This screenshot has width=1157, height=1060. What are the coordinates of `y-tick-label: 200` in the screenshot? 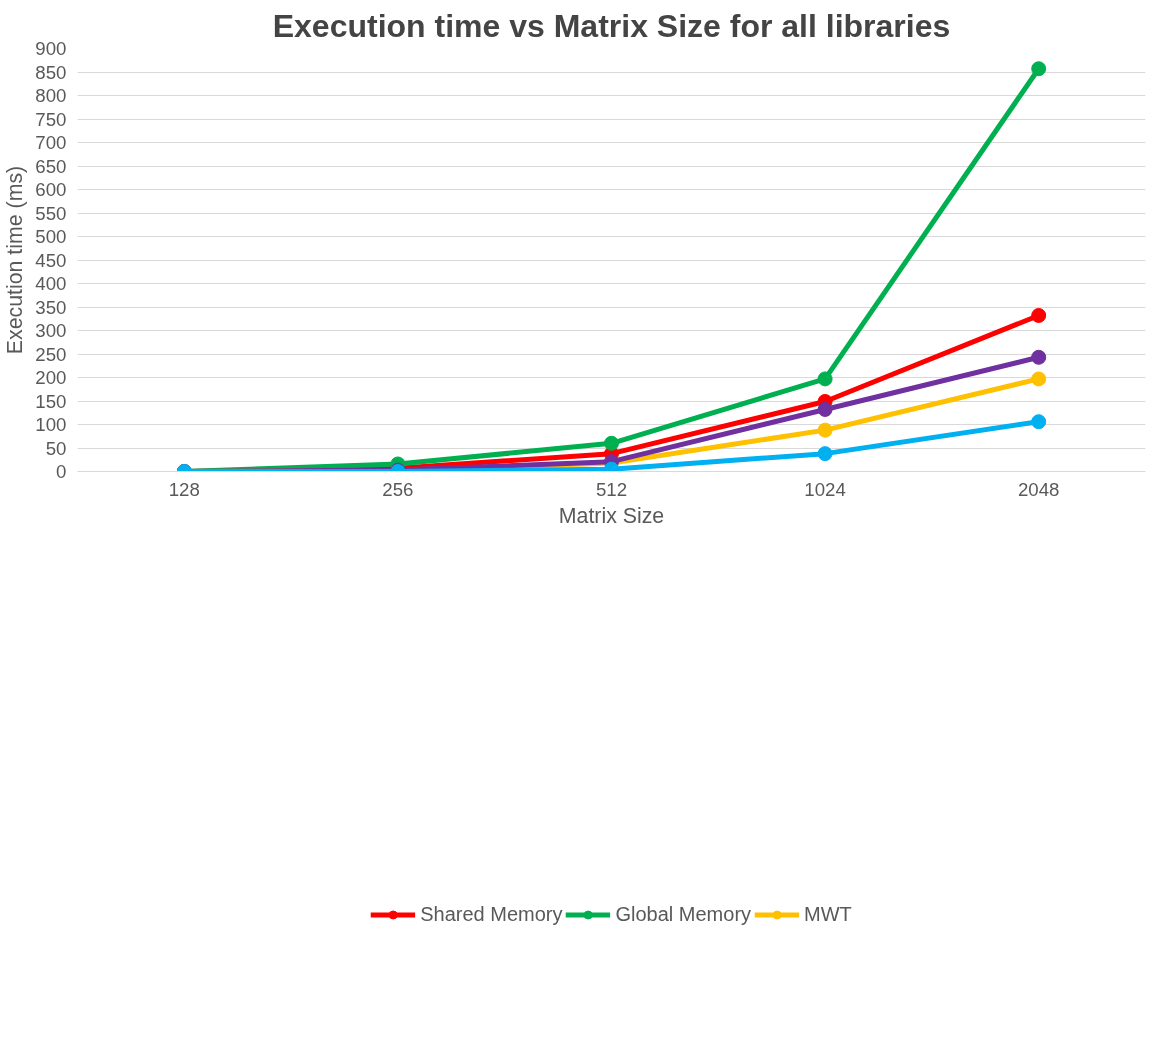 It's located at (51, 377).